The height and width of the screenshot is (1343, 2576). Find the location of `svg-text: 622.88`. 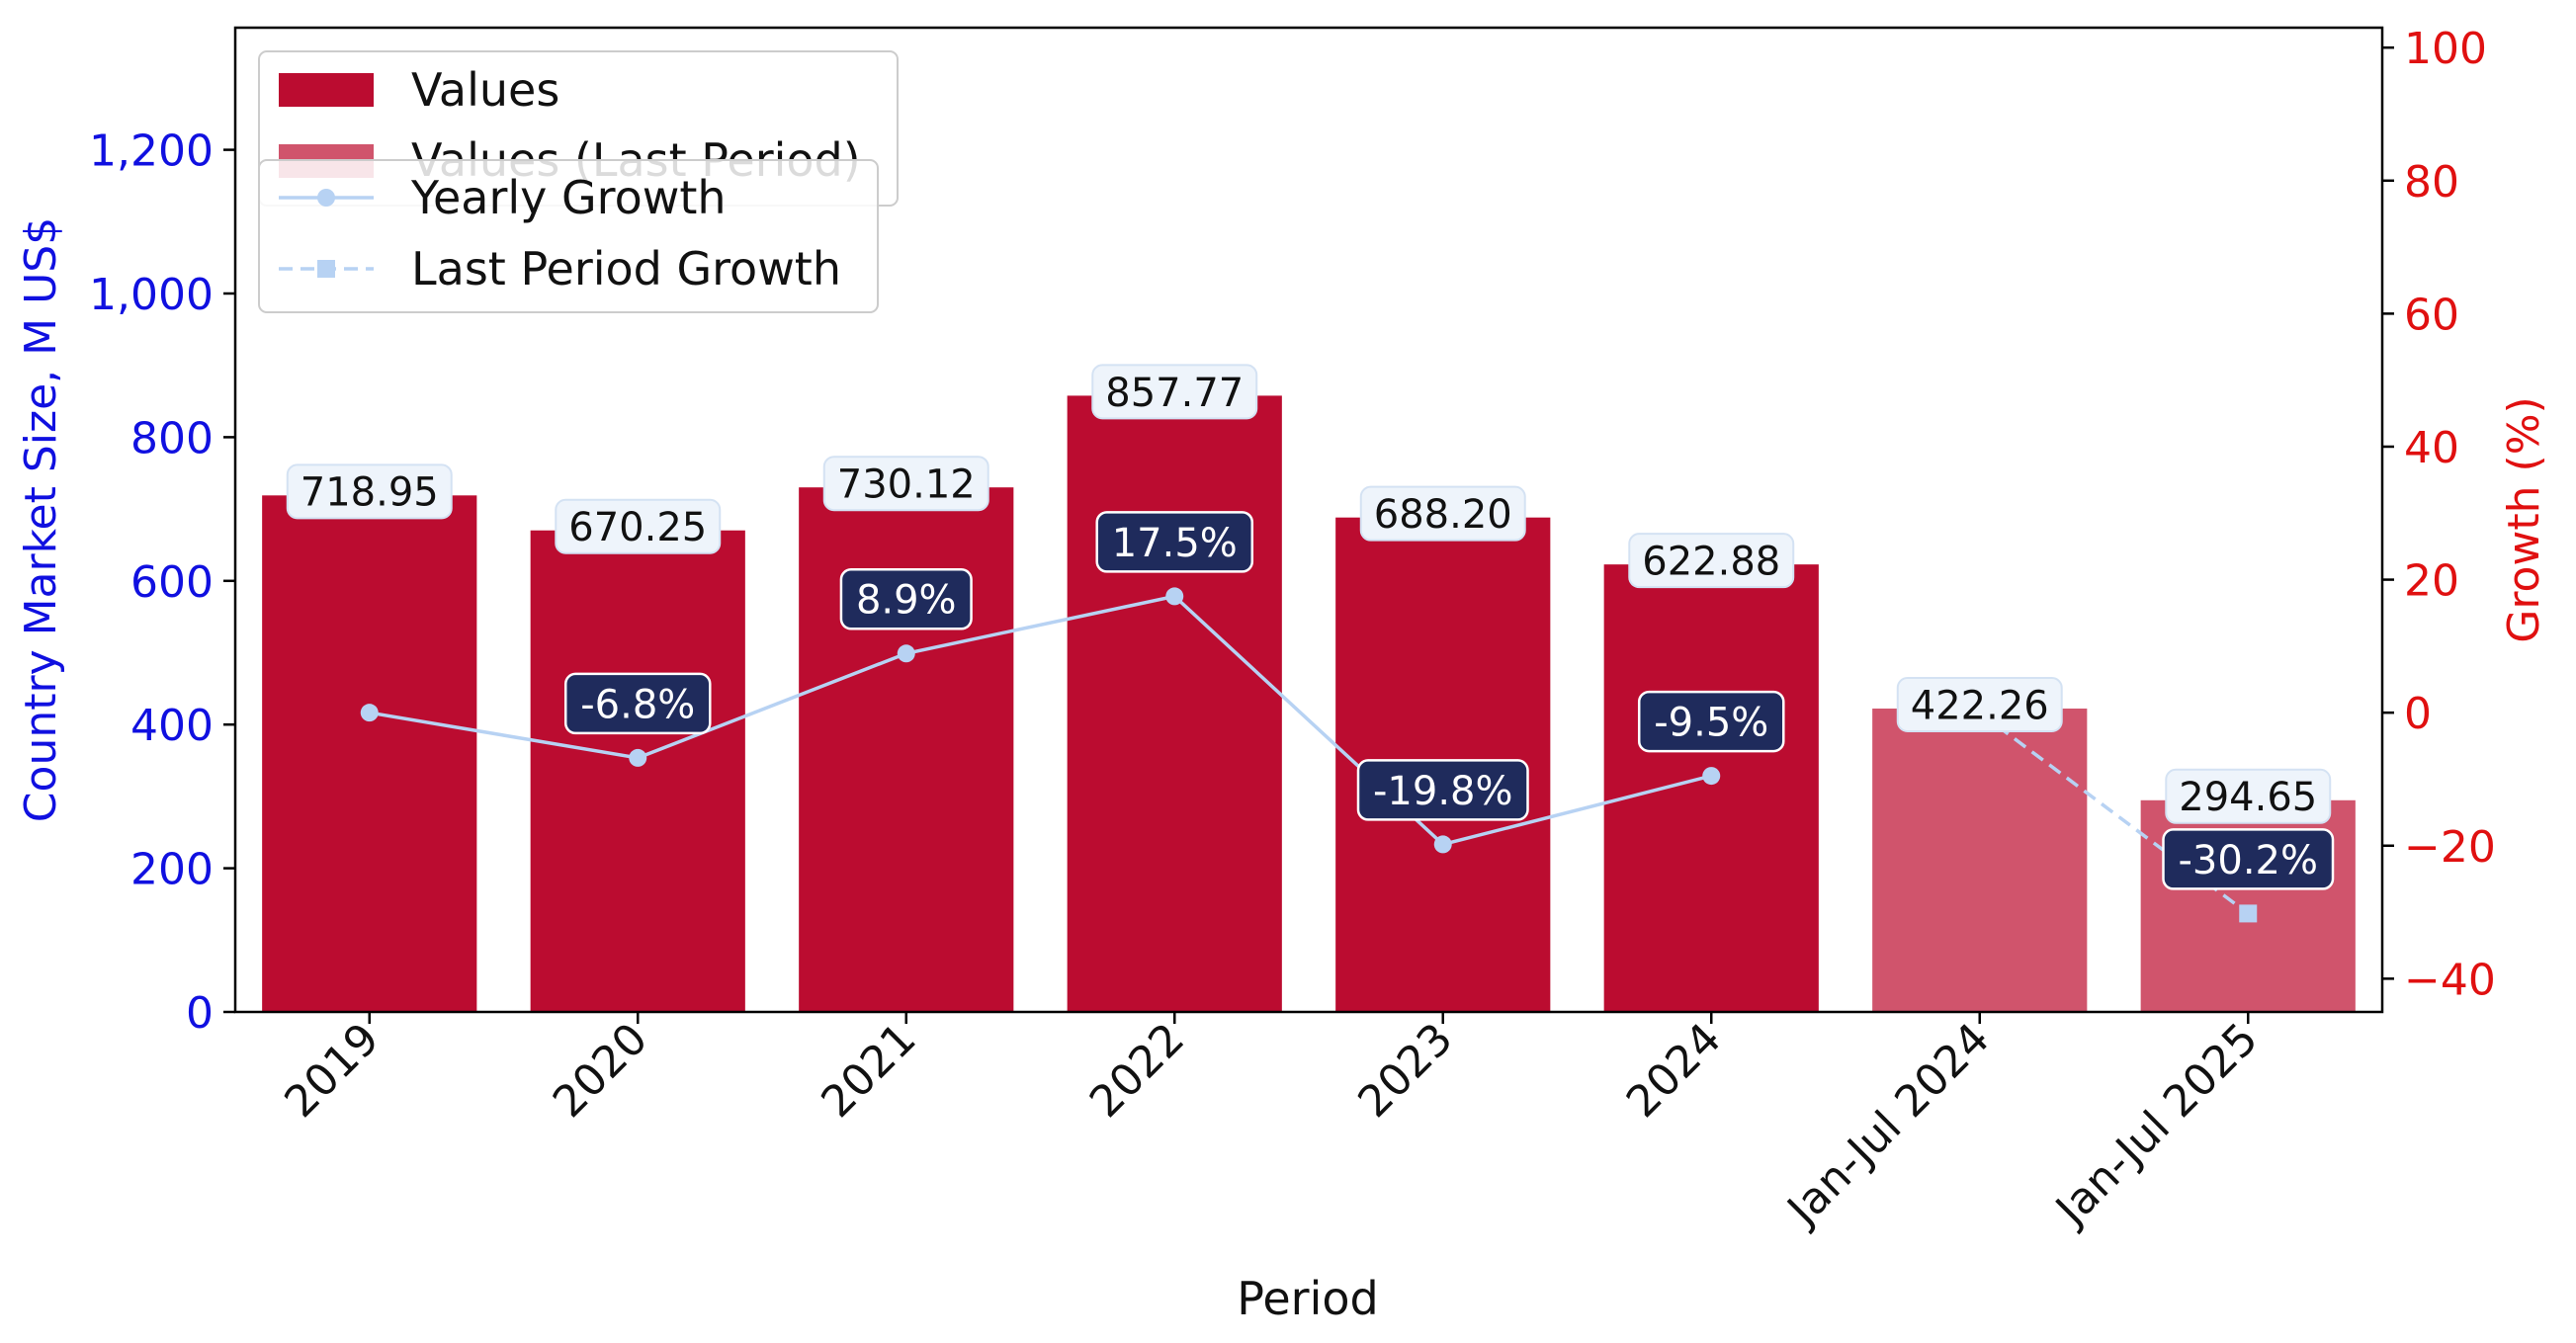

svg-text: 622.88 is located at coordinates (1711, 562).